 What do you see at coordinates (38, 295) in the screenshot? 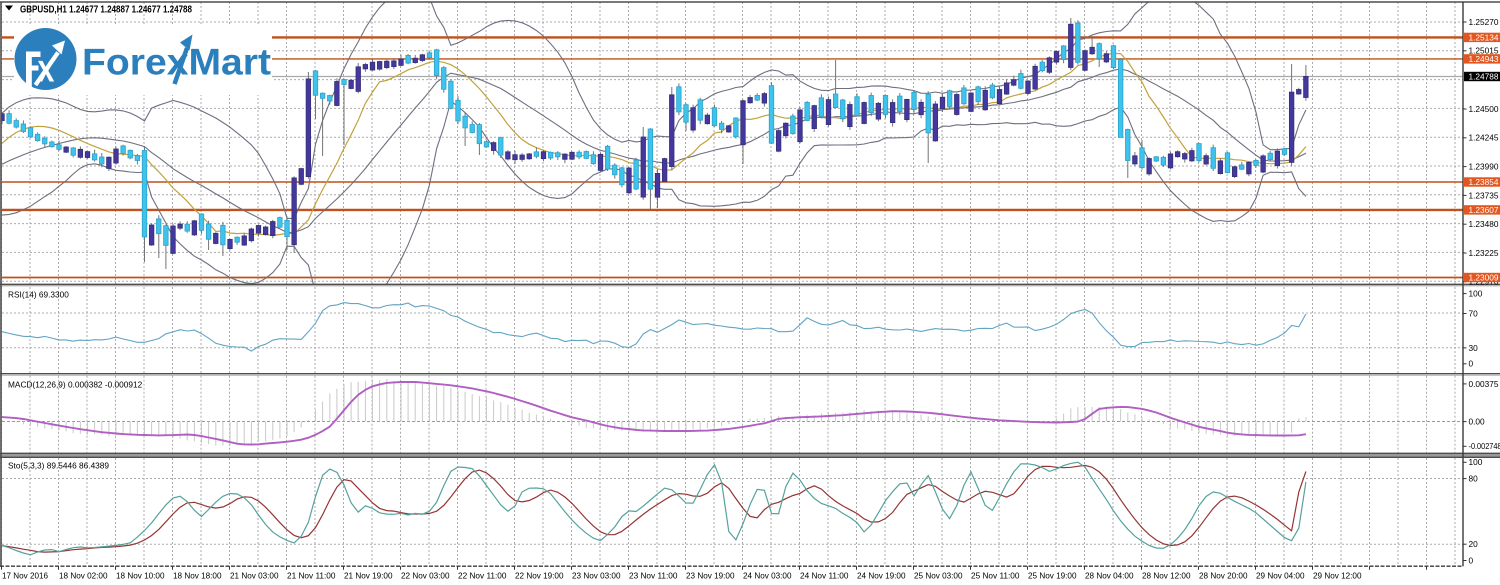
I see `svg-text: RSI(14) 69.3300` at bounding box center [38, 295].